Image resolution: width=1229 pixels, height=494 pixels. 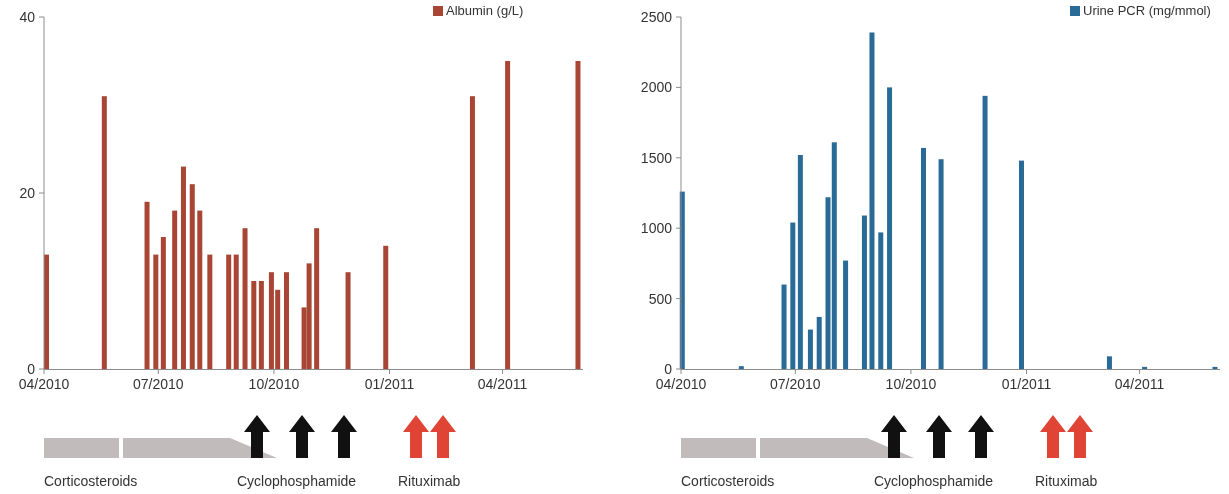 What do you see at coordinates (660, 298) in the screenshot?
I see `y-tick-label: 500` at bounding box center [660, 298].